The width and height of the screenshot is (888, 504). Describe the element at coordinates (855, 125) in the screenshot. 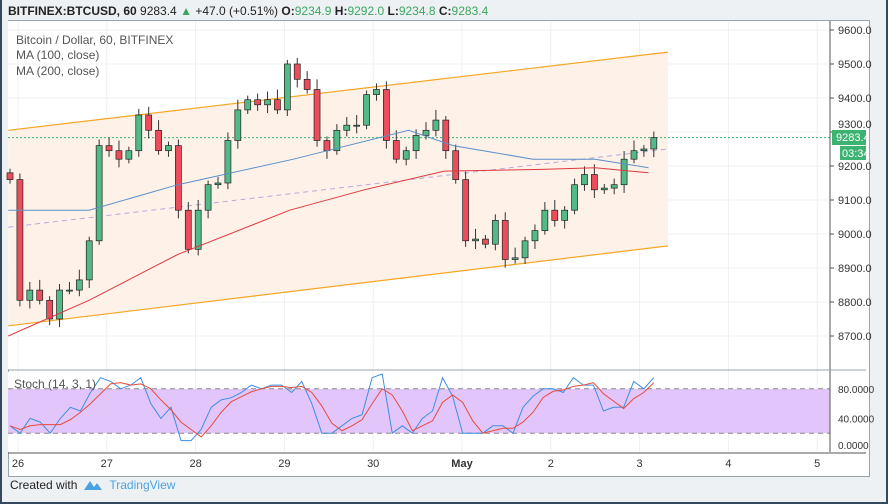

I see `y-tick-label: 9300.0` at that location.